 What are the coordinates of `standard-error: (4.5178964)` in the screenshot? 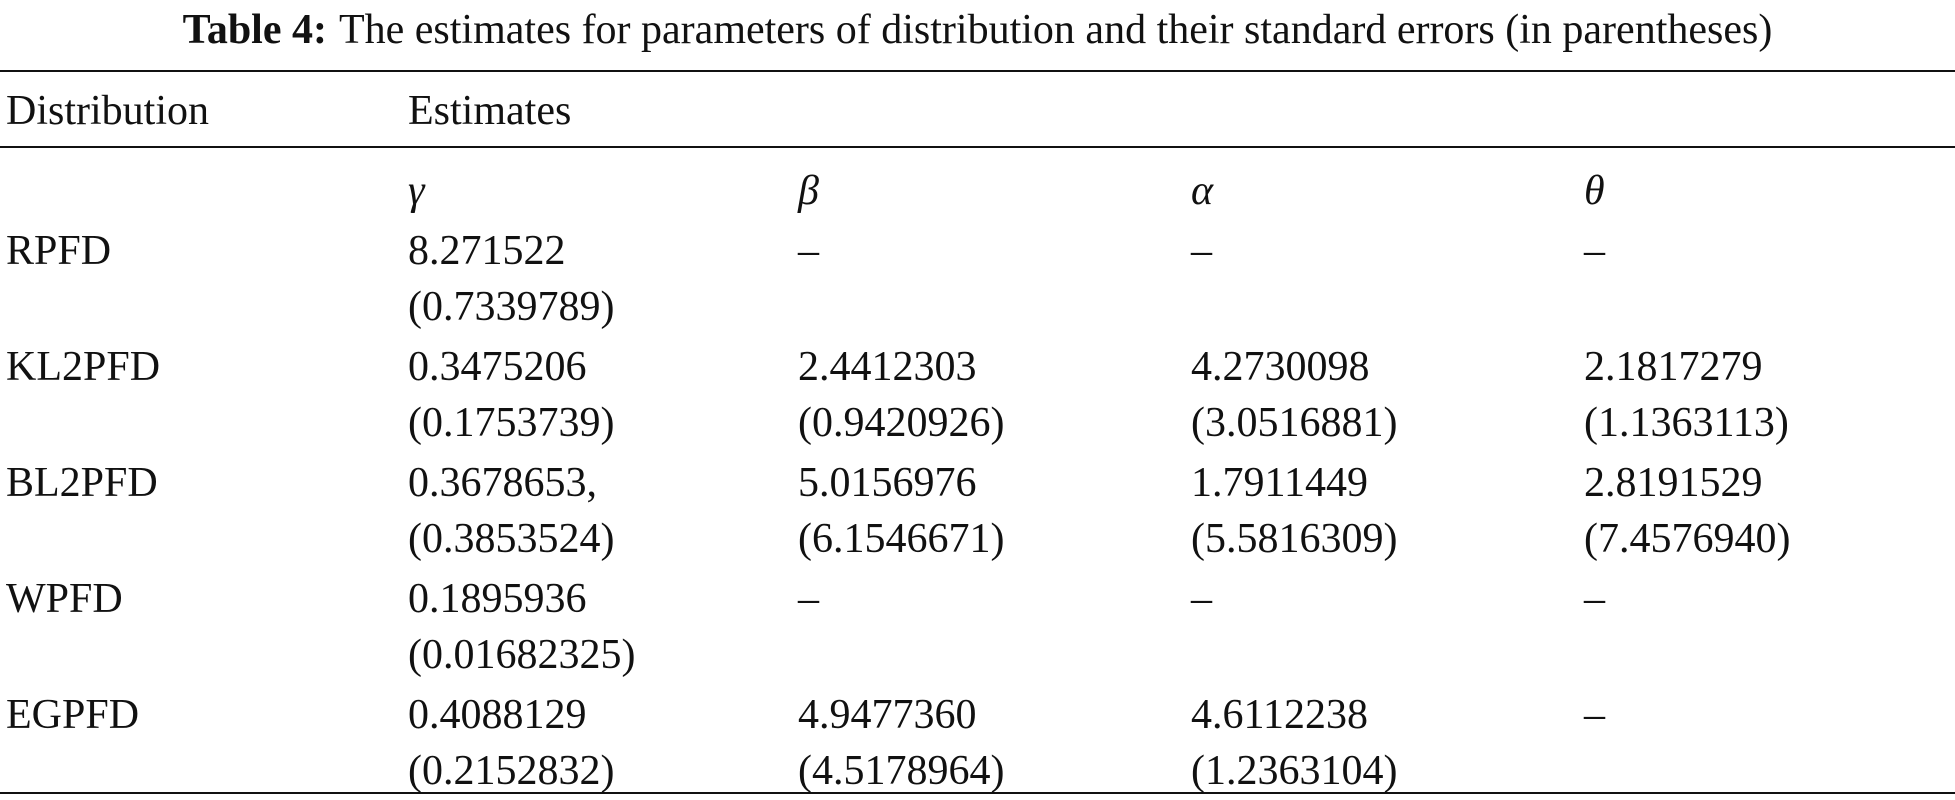 It's located at (901, 771).